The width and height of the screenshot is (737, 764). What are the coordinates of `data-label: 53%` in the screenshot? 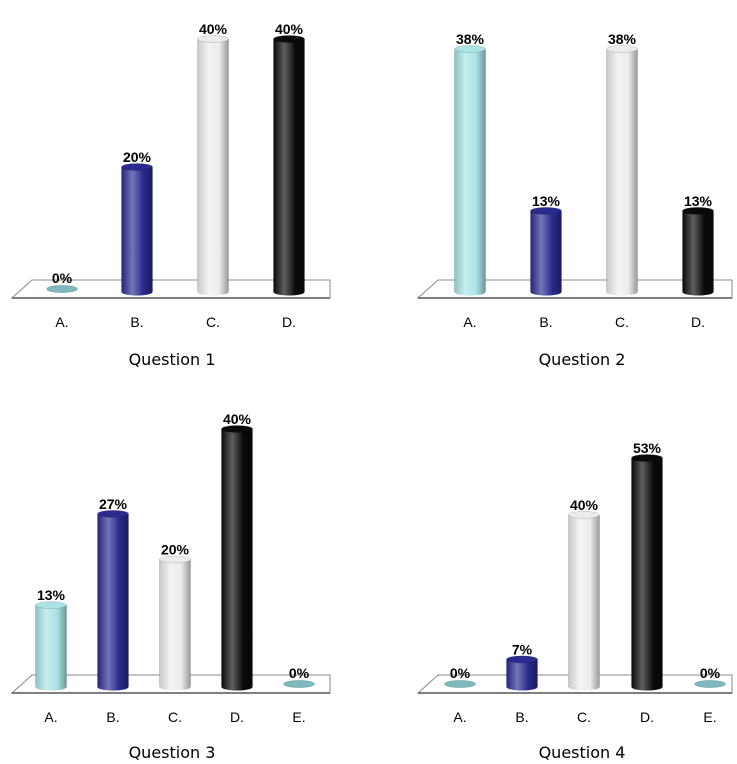 It's located at (647, 448).